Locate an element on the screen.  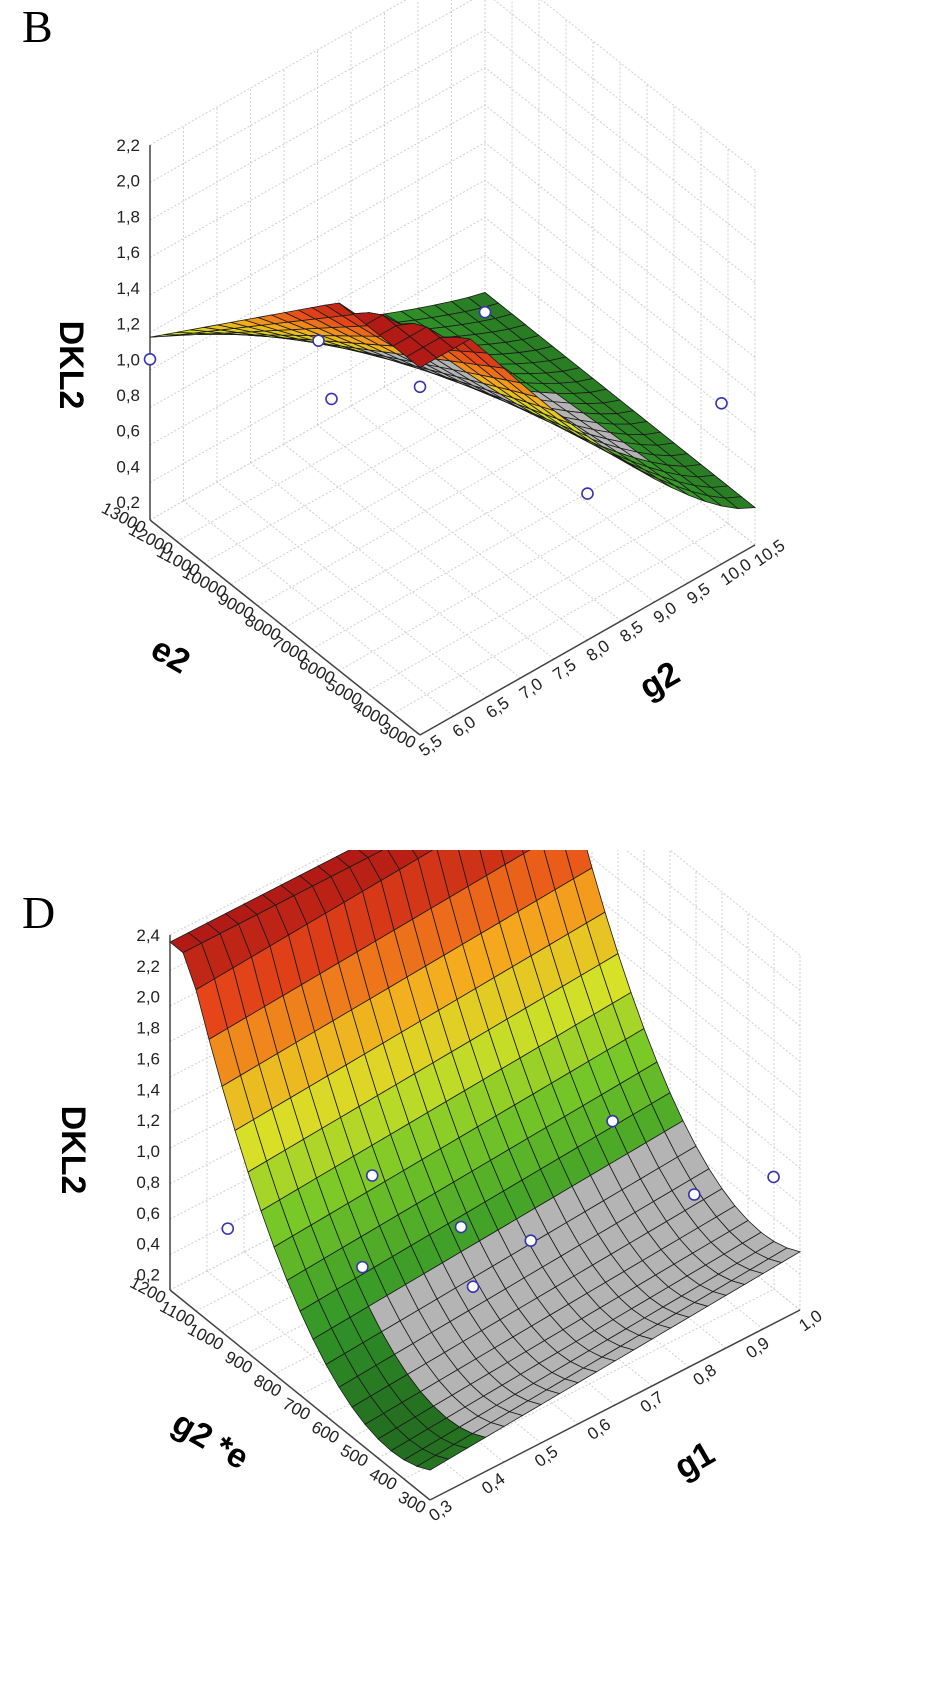
y-tick-label: 600 is located at coordinates (325, 1432).